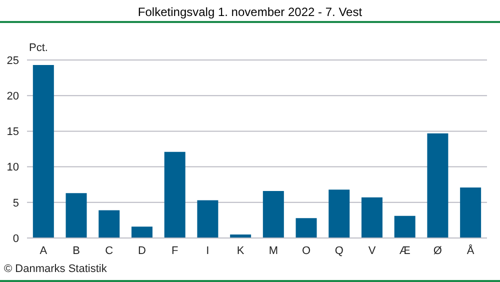 The width and height of the screenshot is (500, 282). I want to click on chart-title: Folketingsvalg 1. november 2022 - 7. Vest, so click(250, 12).